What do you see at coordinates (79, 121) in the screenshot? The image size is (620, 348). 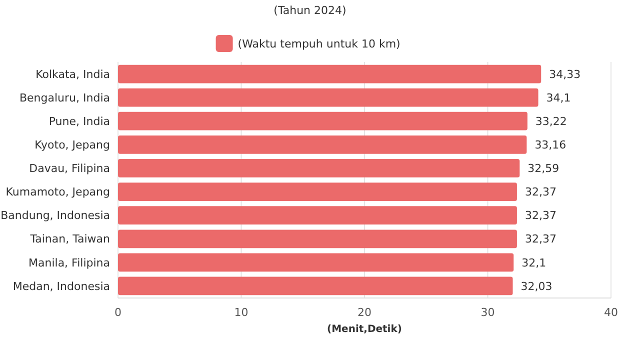 I see `y-tick-label: Pune, India` at bounding box center [79, 121].